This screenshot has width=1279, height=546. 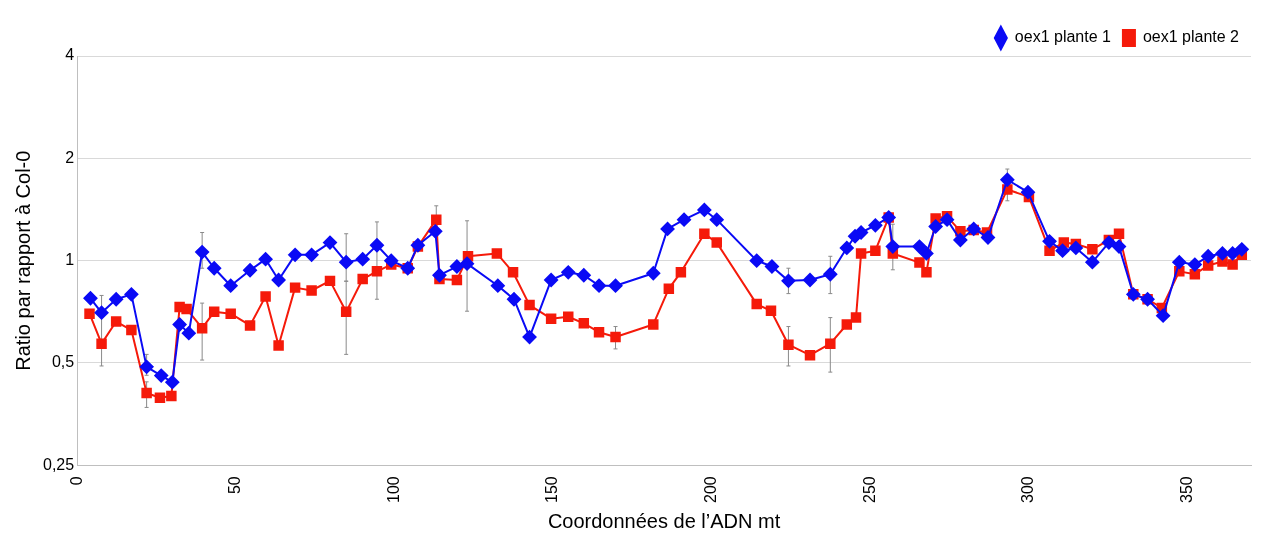 What do you see at coordinates (1063, 37) in the screenshot?
I see `legend-label: oex1 plante 1` at bounding box center [1063, 37].